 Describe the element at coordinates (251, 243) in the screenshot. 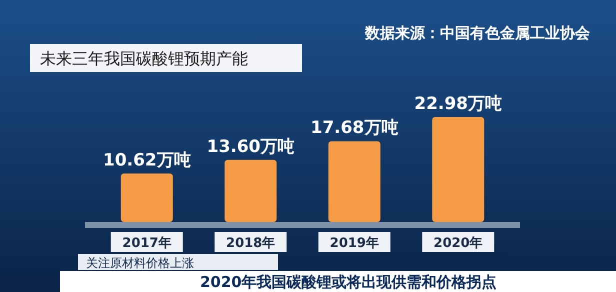

I see `x-tick-label: 2018年` at that location.